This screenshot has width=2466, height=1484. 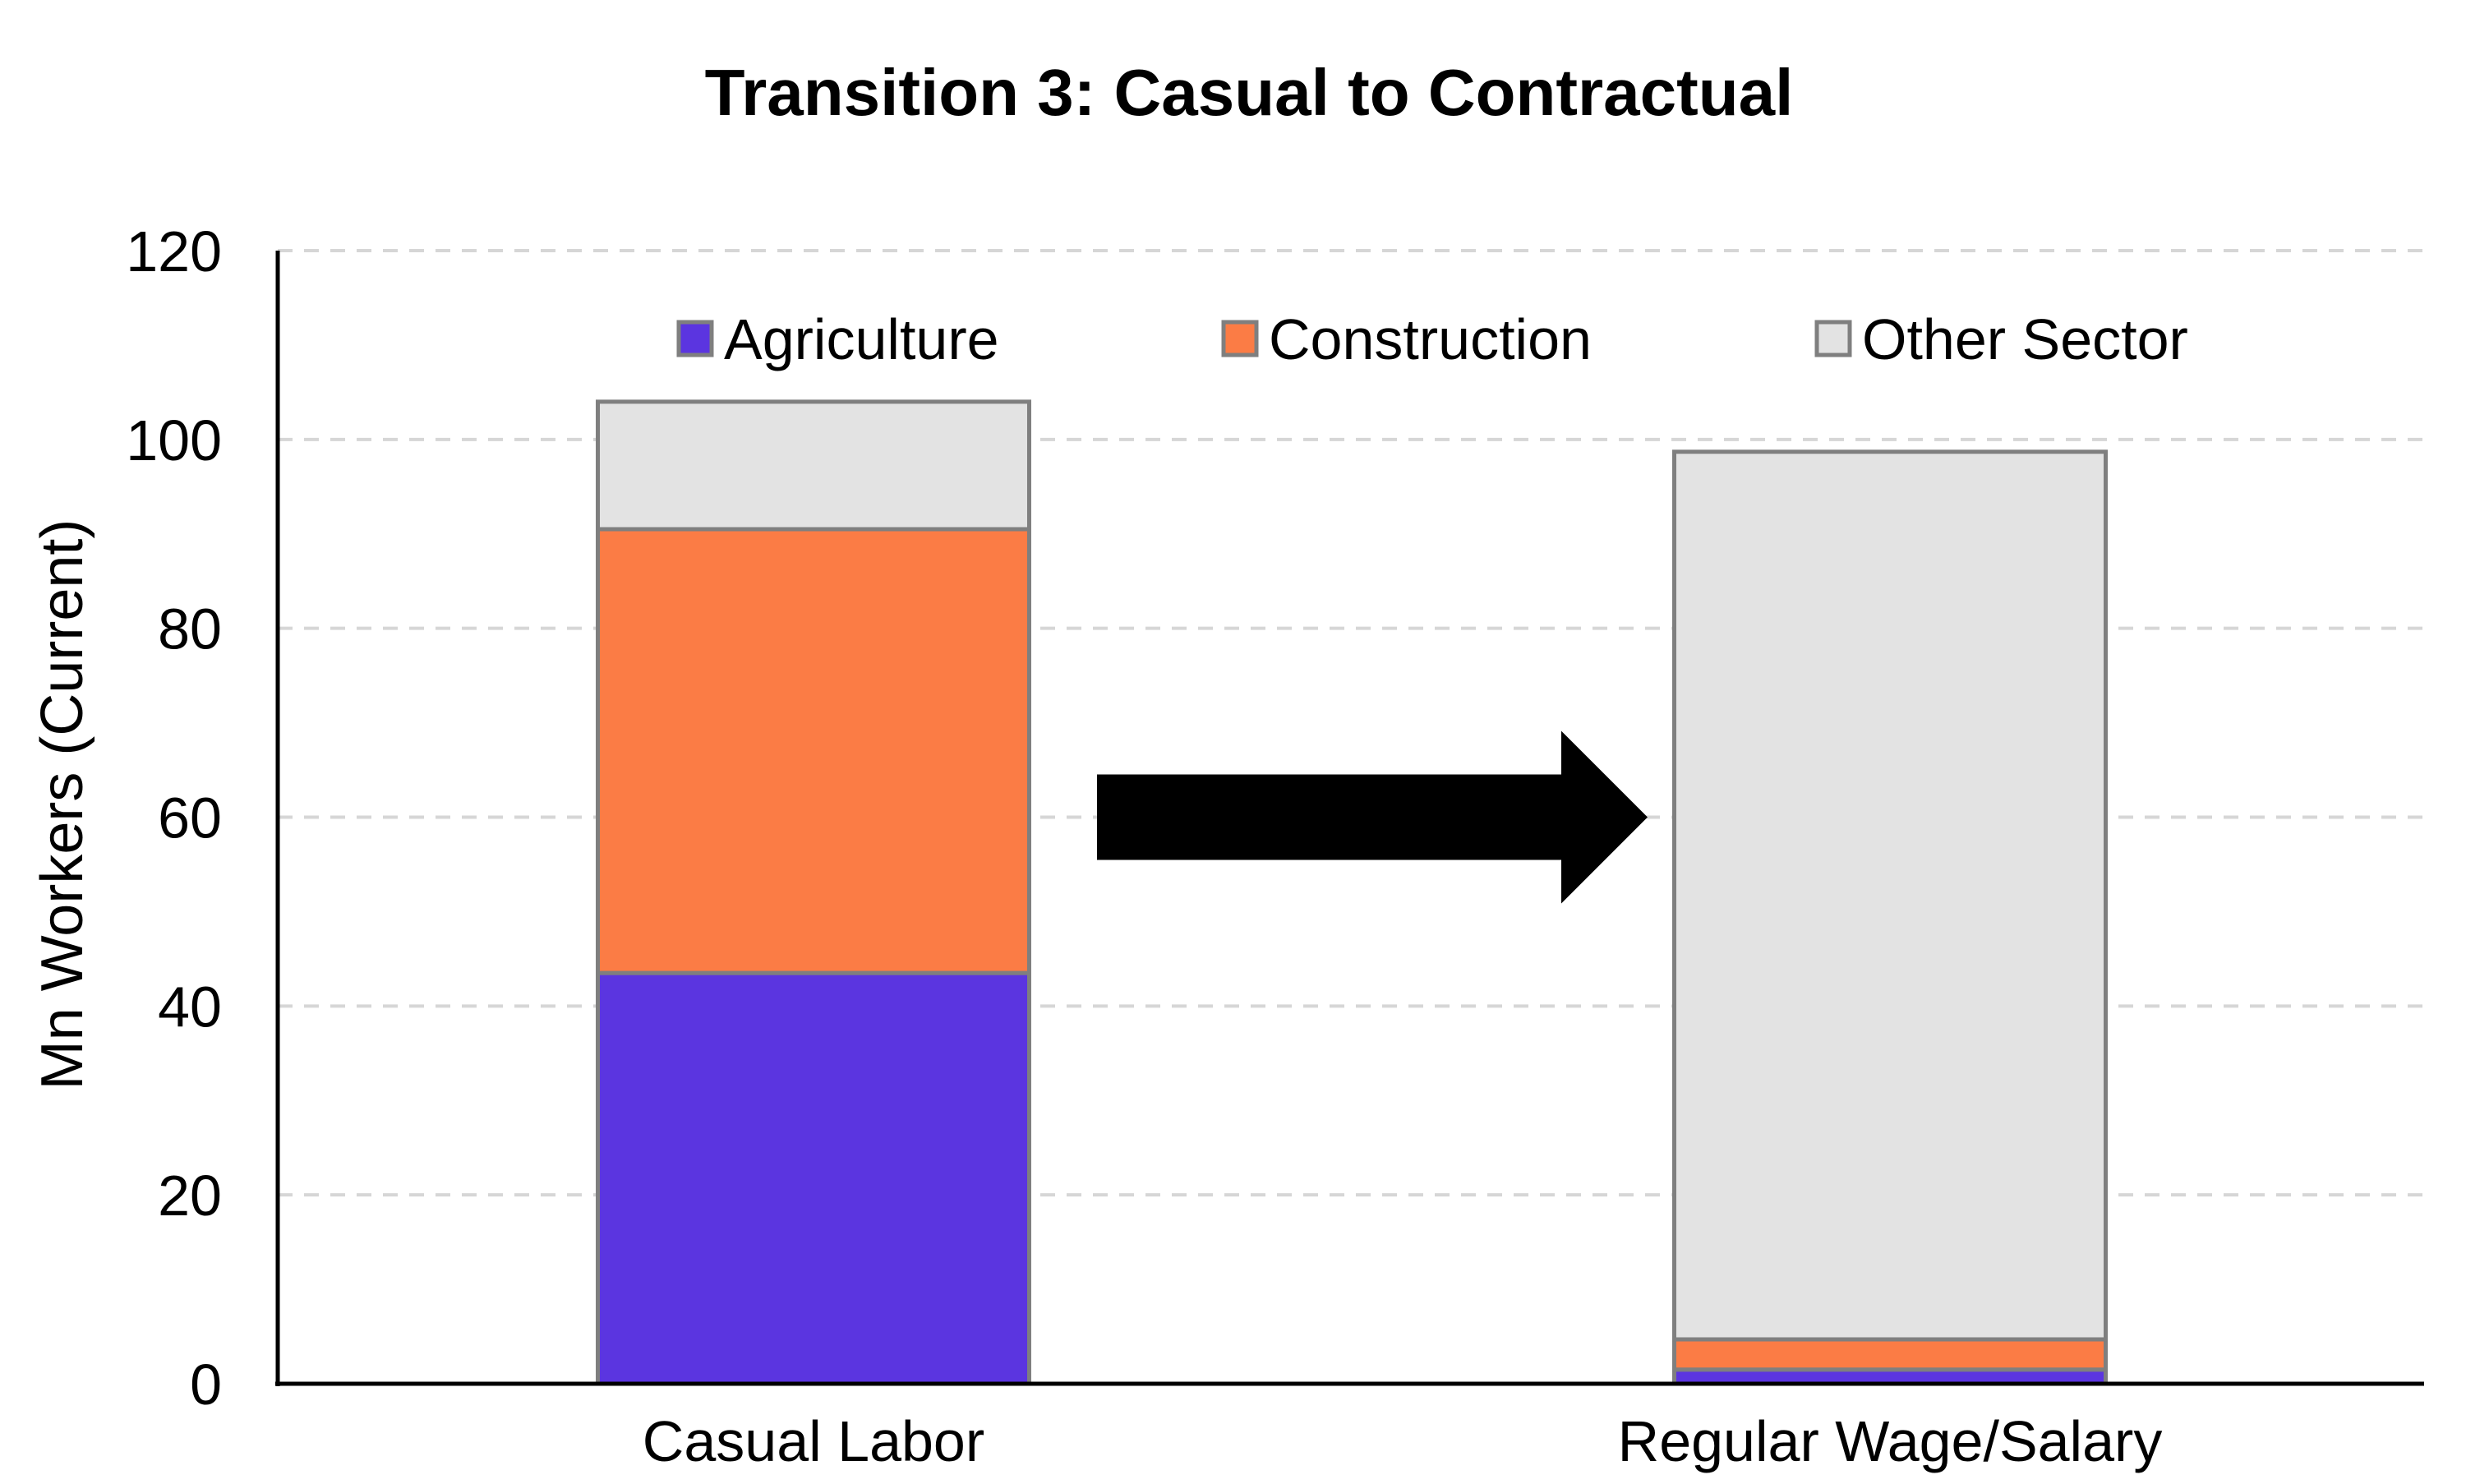 What do you see at coordinates (814, 1441) in the screenshot?
I see `x-category-label: Casual Labor` at bounding box center [814, 1441].